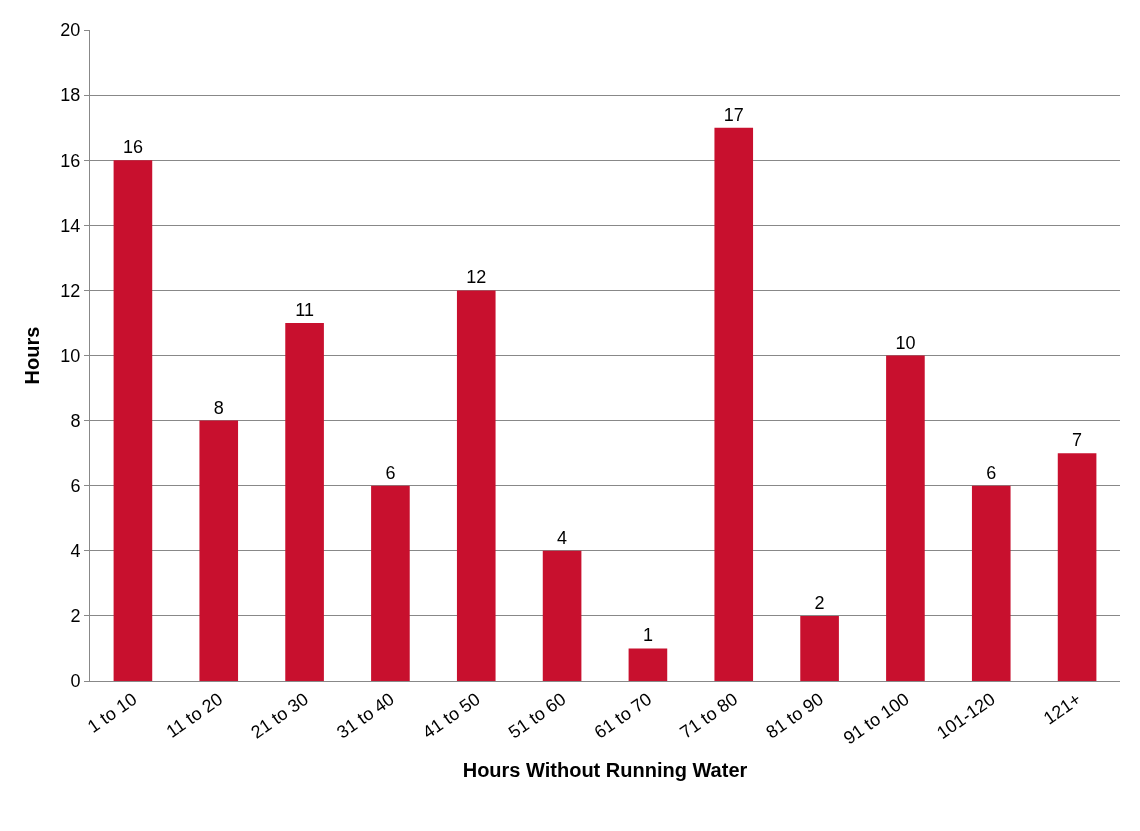 The width and height of the screenshot is (1140, 831). What do you see at coordinates (733, 114) in the screenshot?
I see `data-label: 17` at bounding box center [733, 114].